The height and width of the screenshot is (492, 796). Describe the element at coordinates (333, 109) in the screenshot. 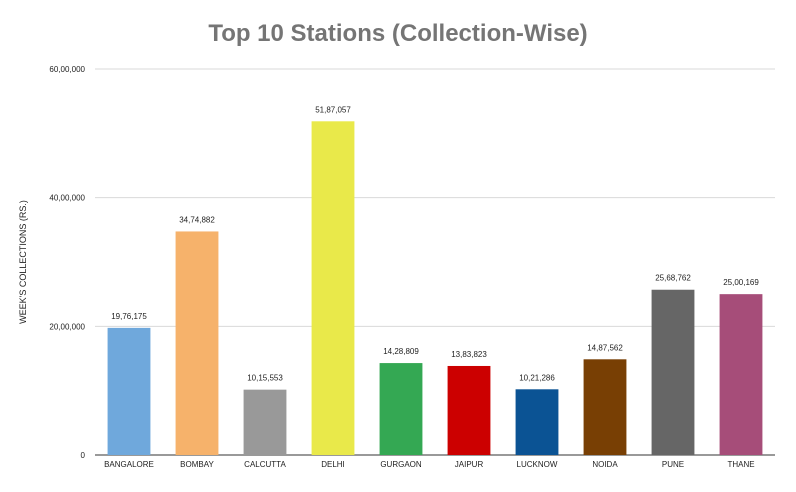

I see `bar-value-label: 51,87,057` at that location.